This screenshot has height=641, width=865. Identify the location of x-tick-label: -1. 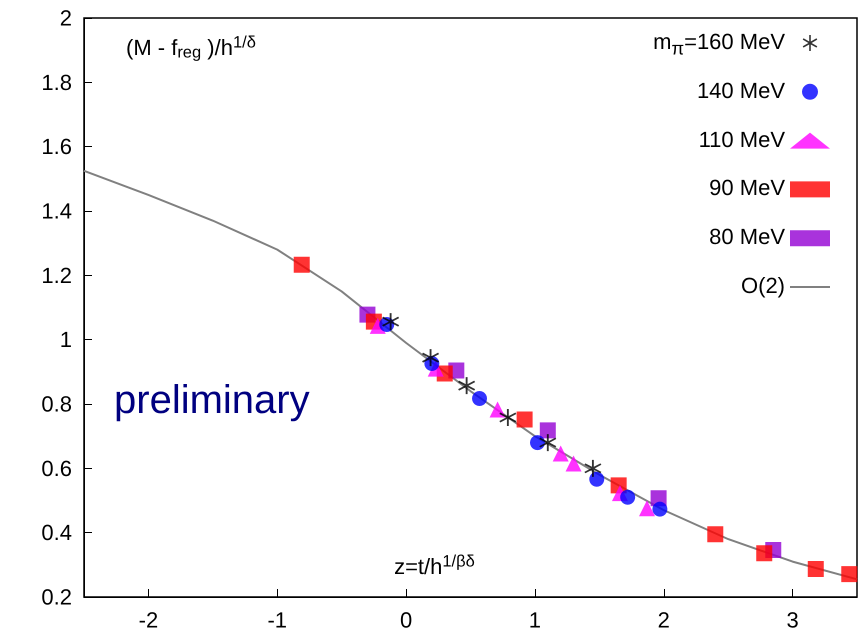
(277, 620).